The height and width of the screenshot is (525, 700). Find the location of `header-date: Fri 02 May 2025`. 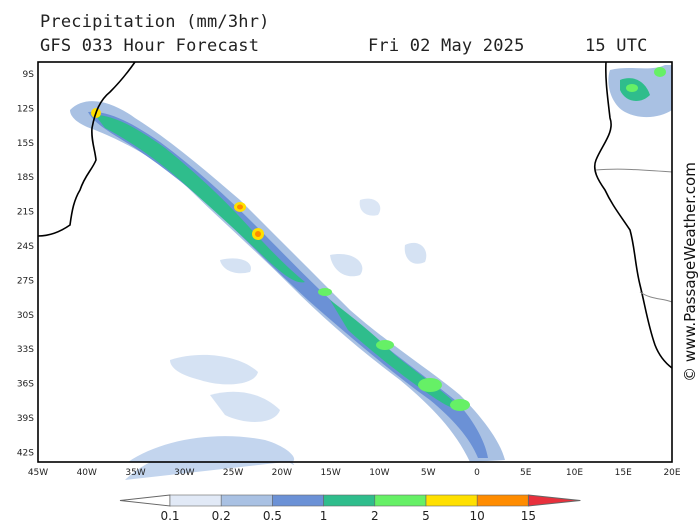

header-date: Fri 02 May 2025 is located at coordinates (446, 46).